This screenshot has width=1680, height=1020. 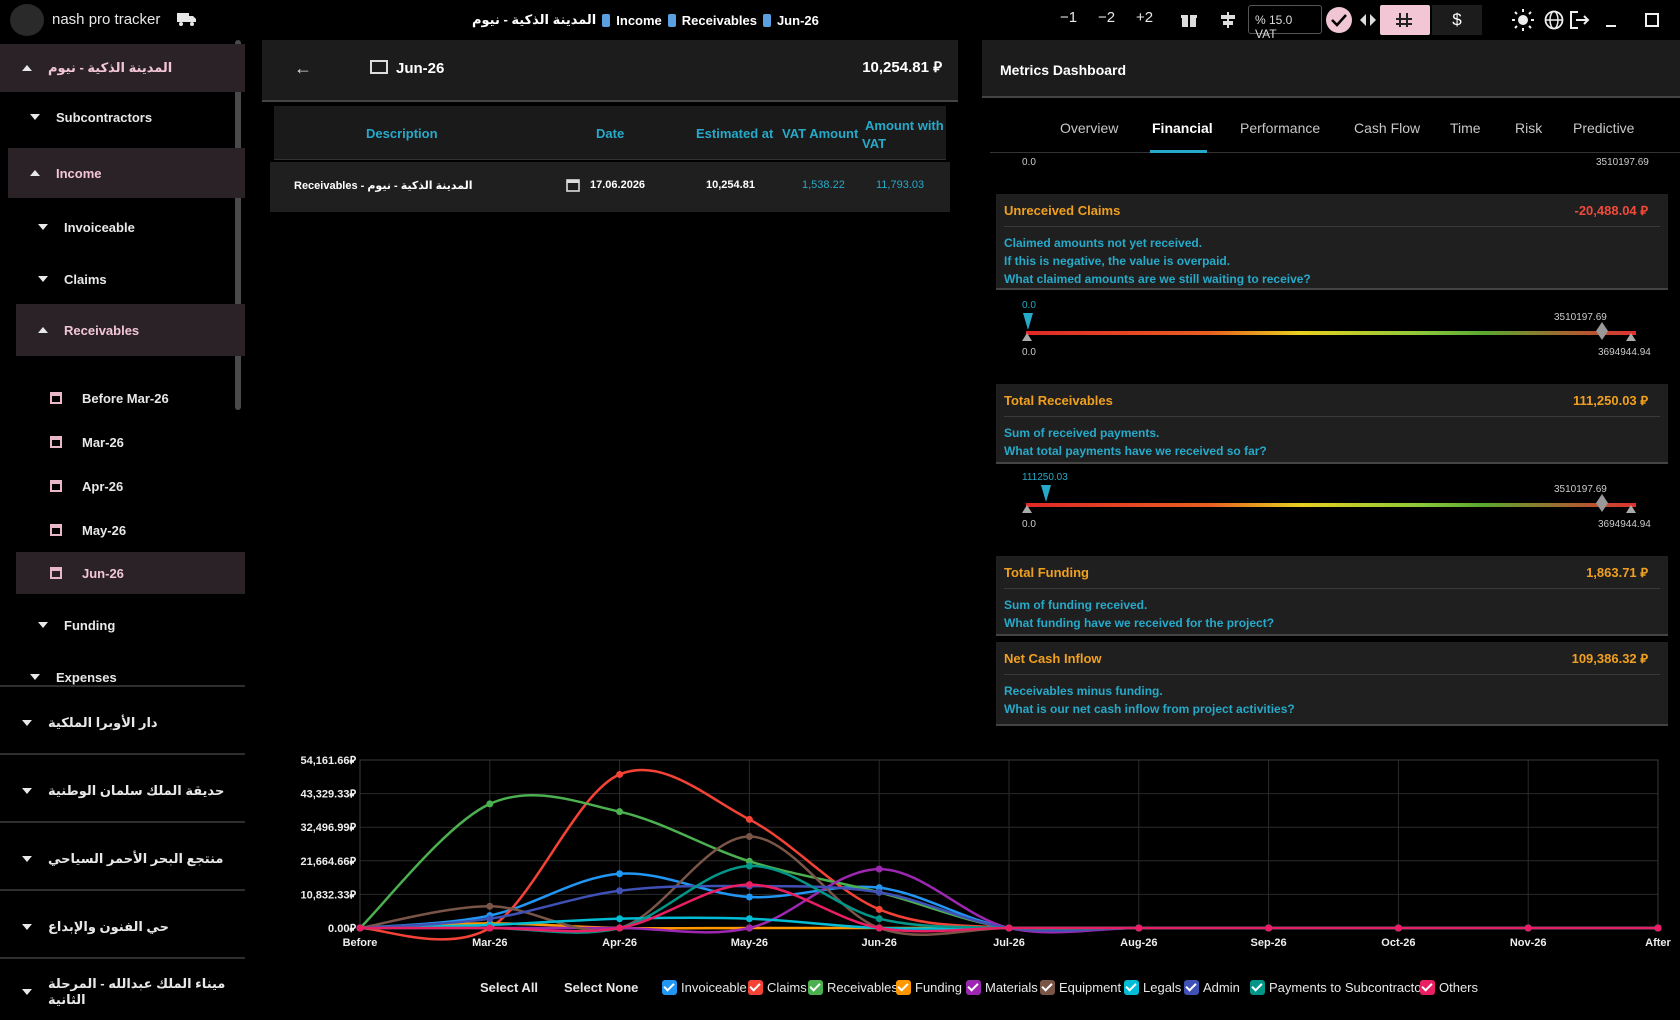 What do you see at coordinates (104, 117) in the screenshot?
I see `sidebar-item-label: Subcontractors` at bounding box center [104, 117].